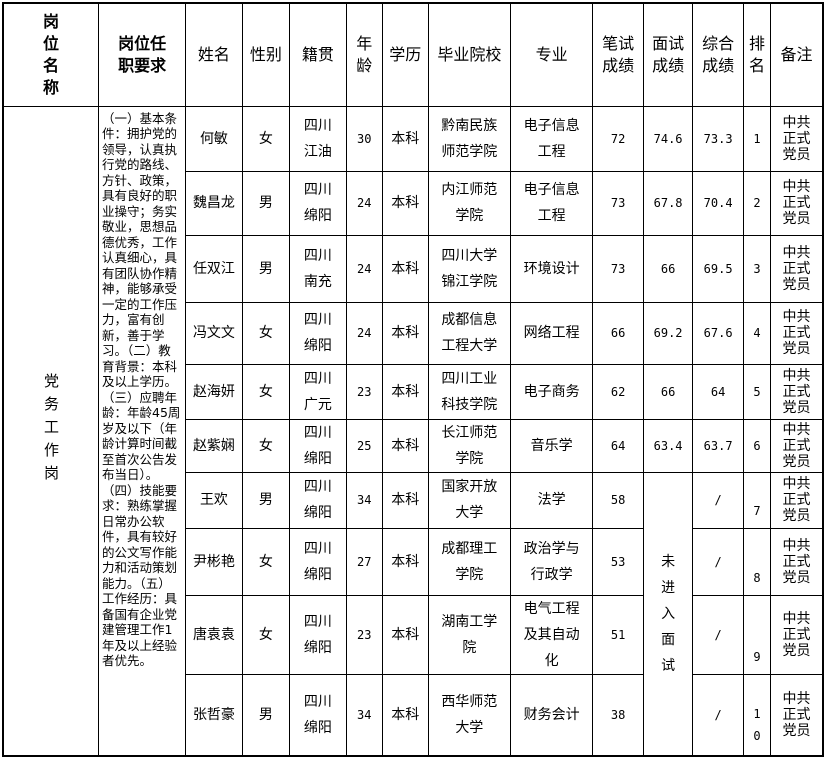 Image resolution: width=824 pixels, height=757 pixels. I want to click on name-cell: 魏昌龙, so click(214, 203).